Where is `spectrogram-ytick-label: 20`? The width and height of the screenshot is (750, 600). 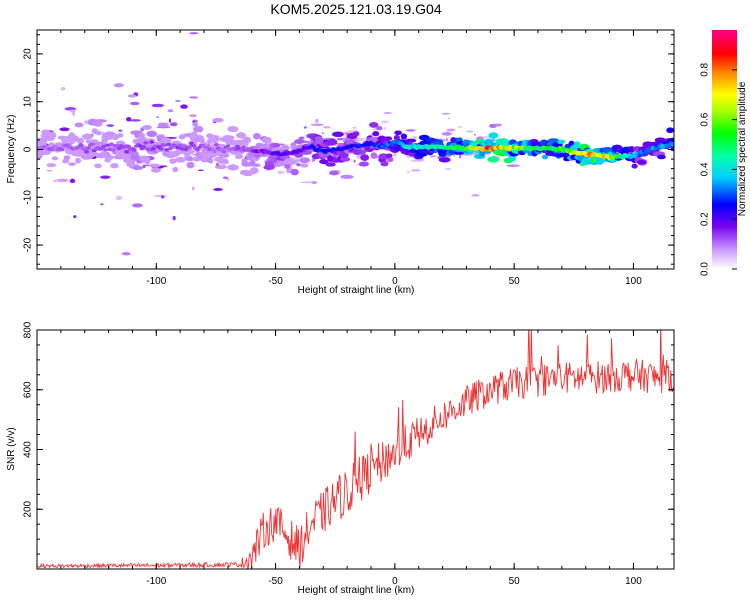 spectrogram-ytick-label: 20 is located at coordinates (28, 54).